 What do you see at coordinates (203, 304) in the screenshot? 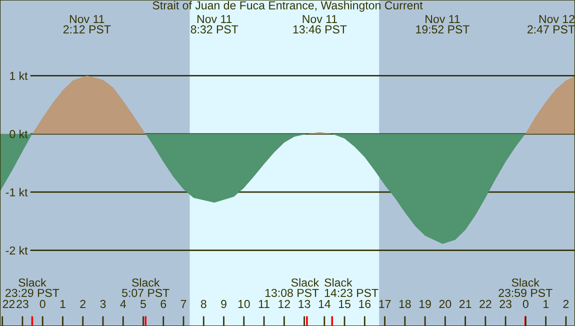
I see `x-tick-label: 8` at bounding box center [203, 304].